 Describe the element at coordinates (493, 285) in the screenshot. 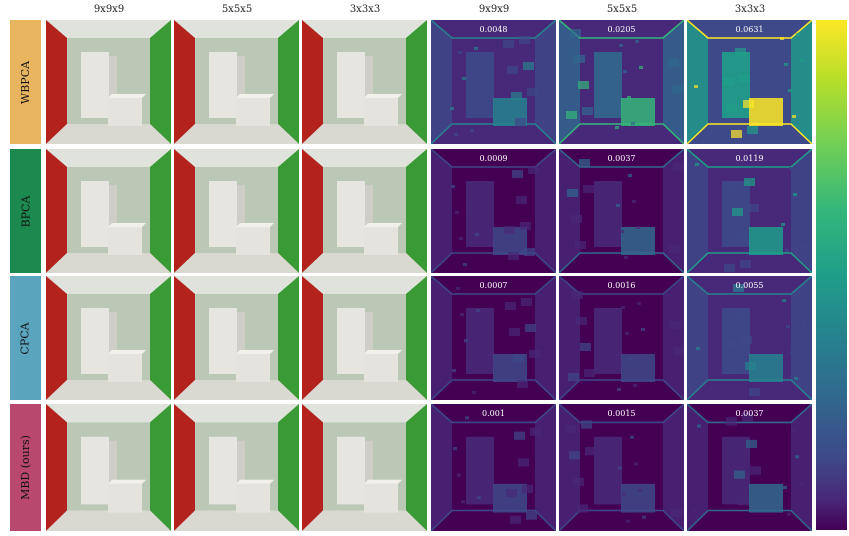

I see `error-value: 0.0007` at that location.